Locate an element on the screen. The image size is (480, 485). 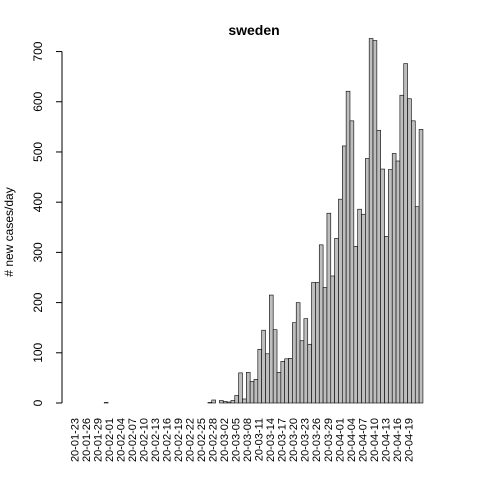
y-tick-label: 500 is located at coordinates (38, 152).